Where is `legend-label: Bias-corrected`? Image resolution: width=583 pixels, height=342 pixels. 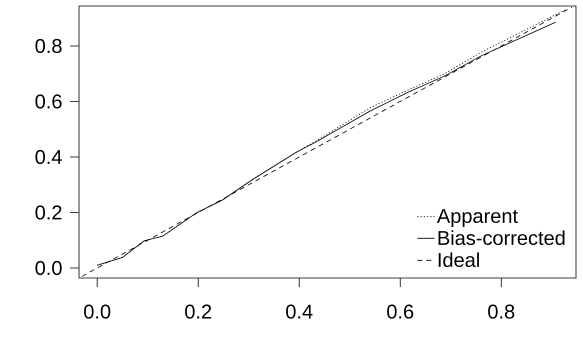 legend-label: Bias-corrected is located at coordinates (501, 238).